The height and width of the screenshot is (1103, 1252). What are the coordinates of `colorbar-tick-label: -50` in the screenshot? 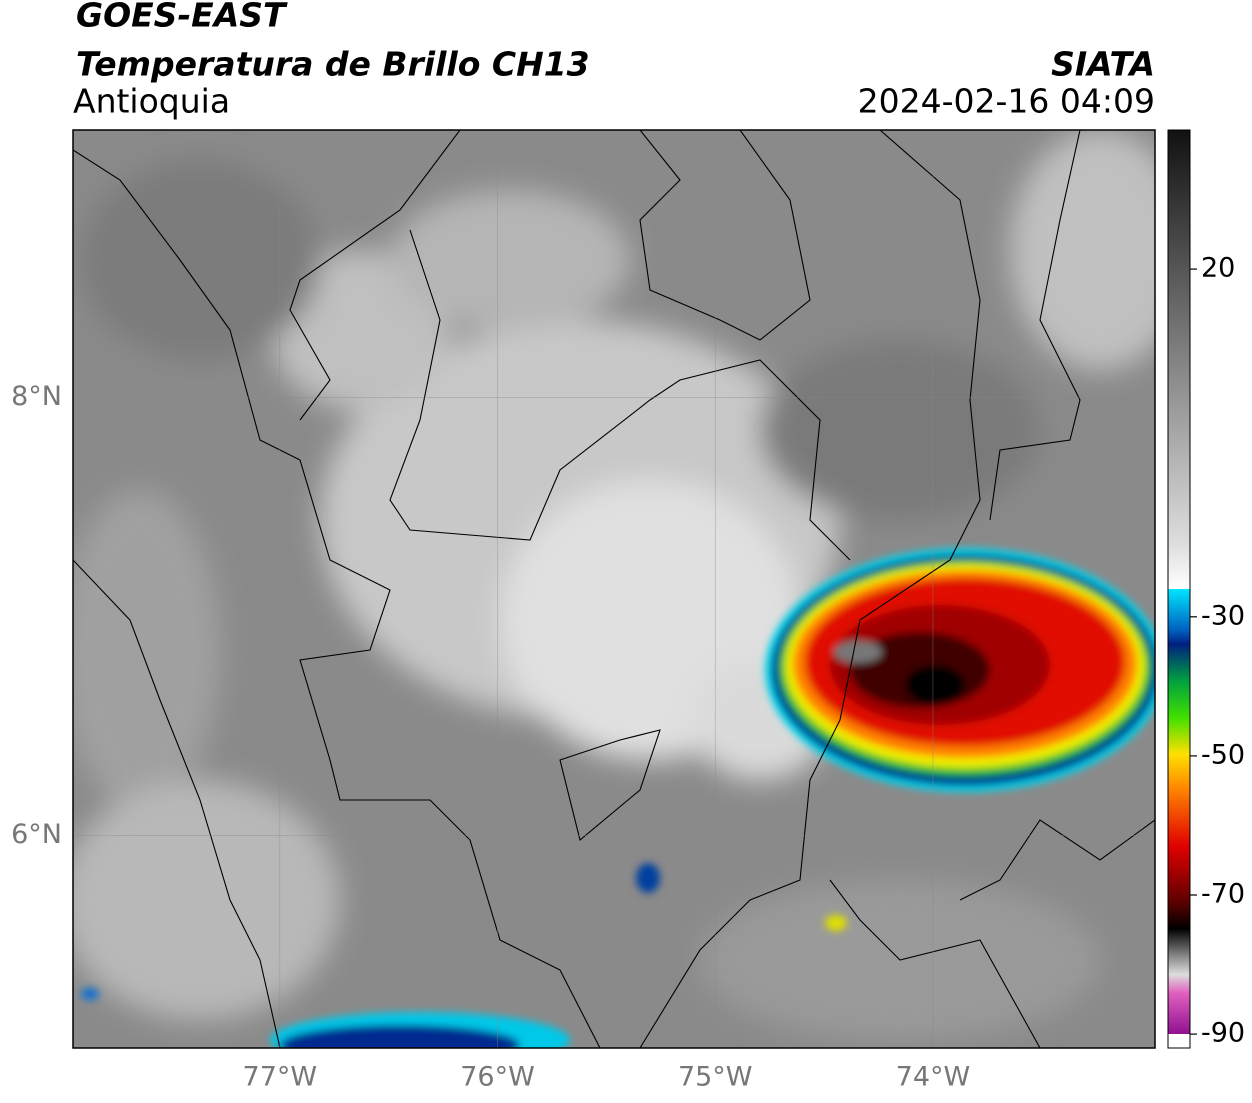 It's located at (1223, 754).